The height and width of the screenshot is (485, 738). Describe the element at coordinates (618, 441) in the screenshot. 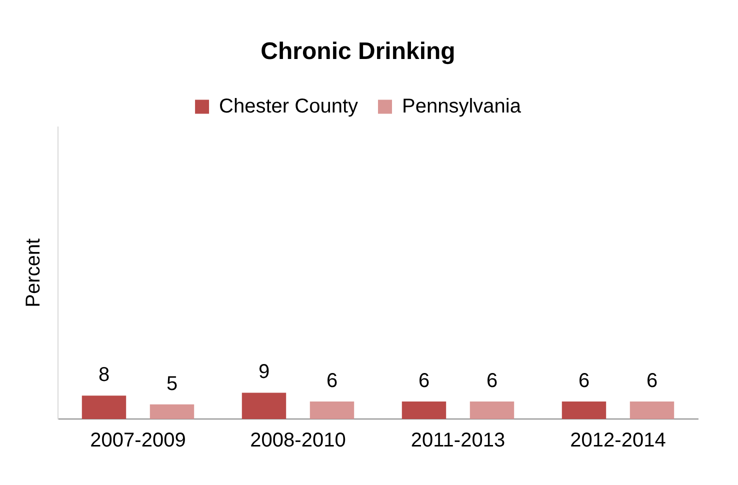

I see `x-tick-label: 2012-2014` at that location.